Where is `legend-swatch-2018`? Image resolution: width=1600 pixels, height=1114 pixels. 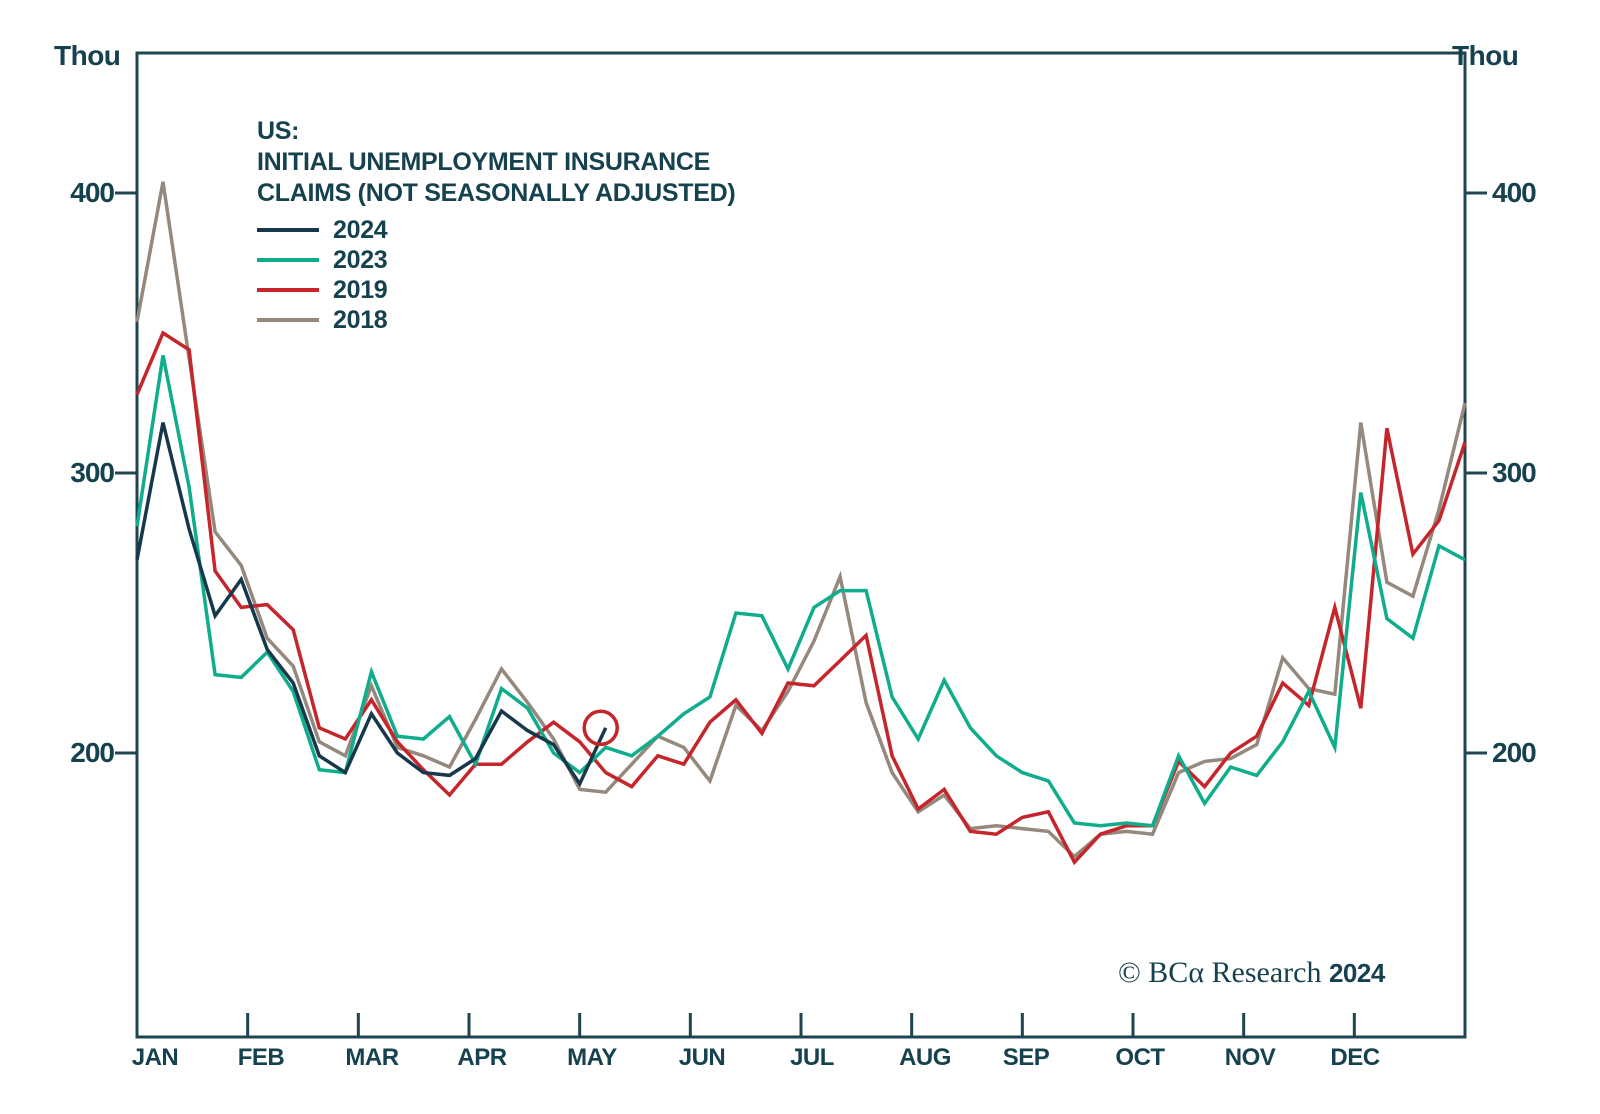
legend-swatch-2018 is located at coordinates (288, 320).